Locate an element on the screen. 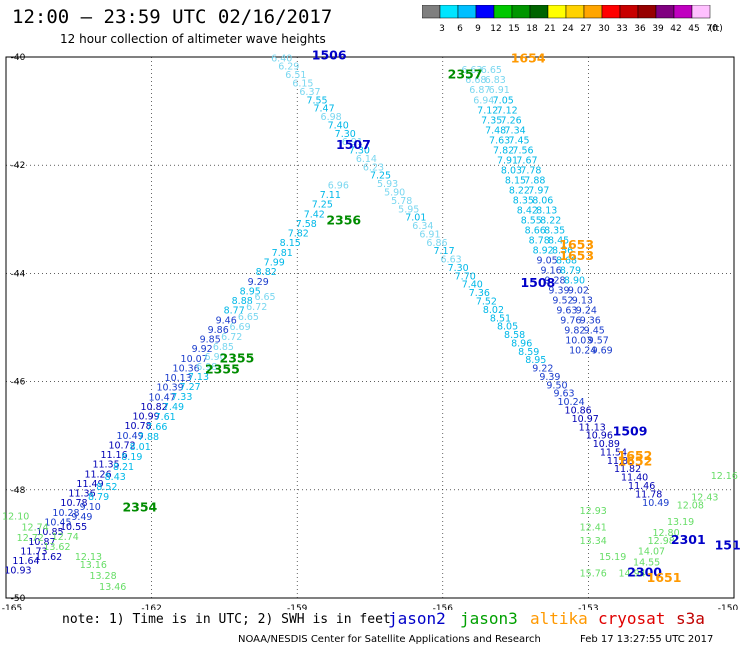 Image resolution: width=740 pixels, height=650 pixels. swh-point: 9.39 is located at coordinates (549, 377).